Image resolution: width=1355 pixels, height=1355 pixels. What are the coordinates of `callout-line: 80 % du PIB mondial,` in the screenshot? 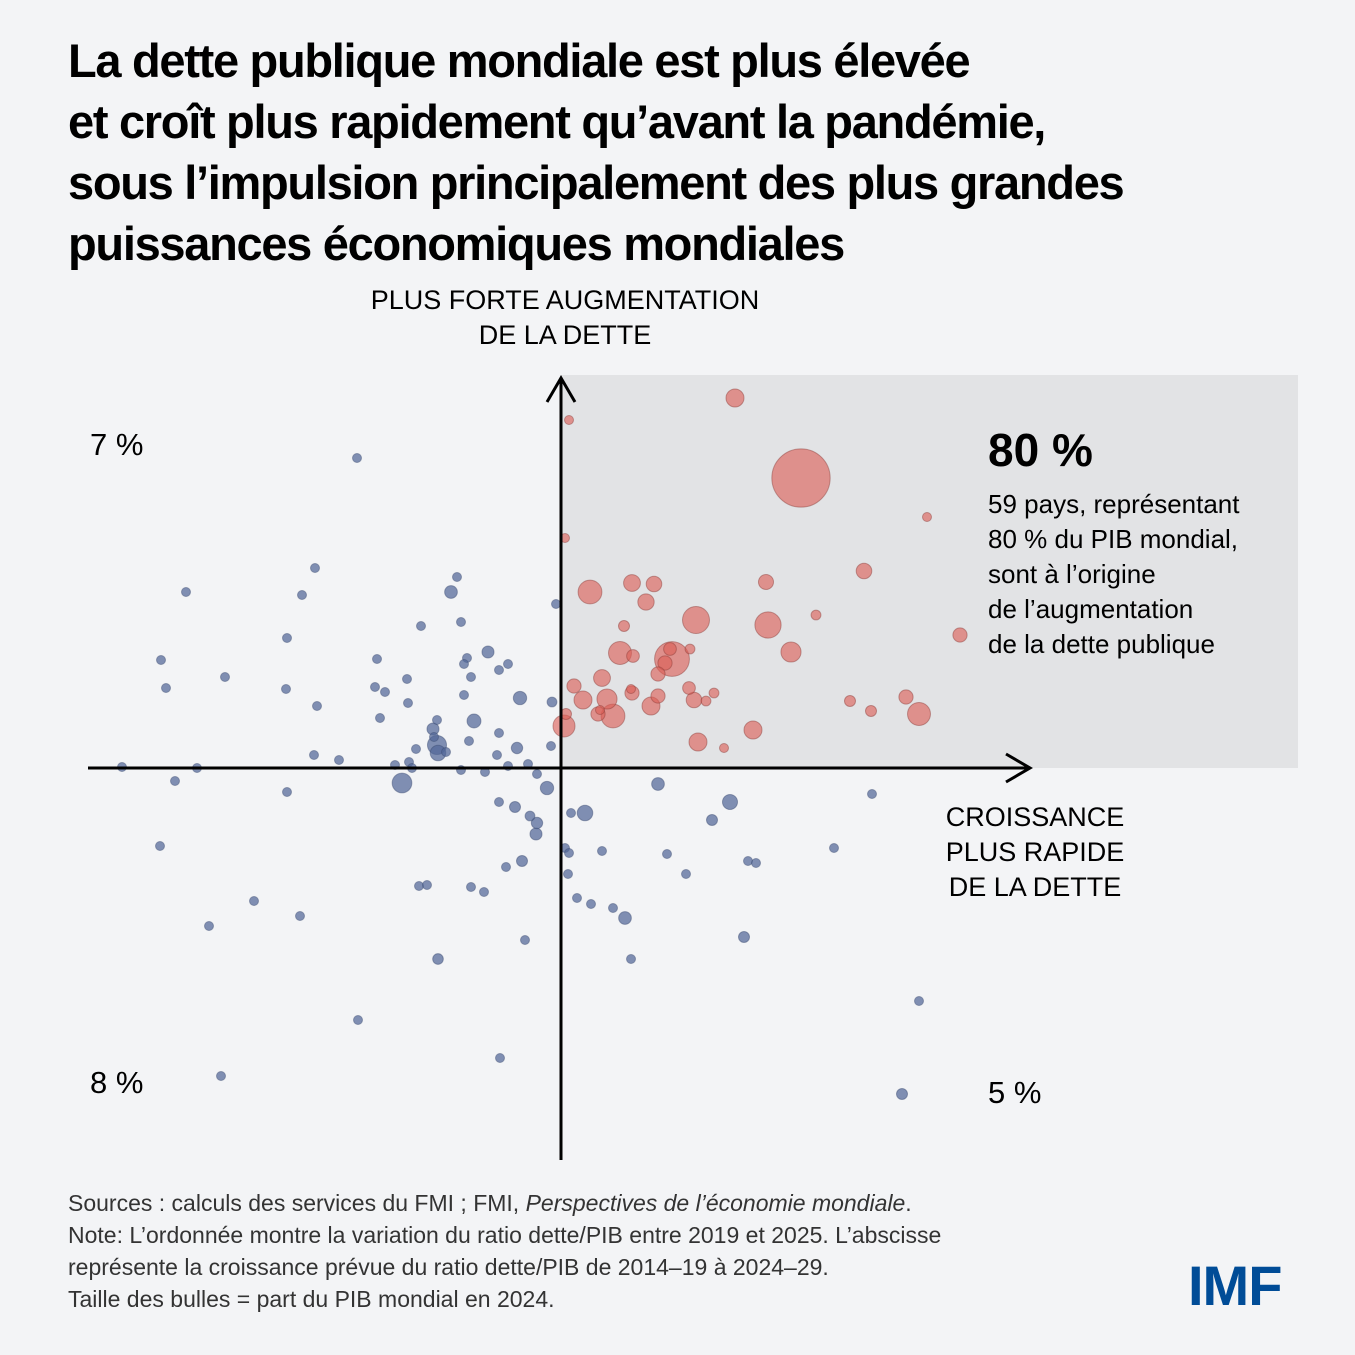 It's located at (1113, 539).